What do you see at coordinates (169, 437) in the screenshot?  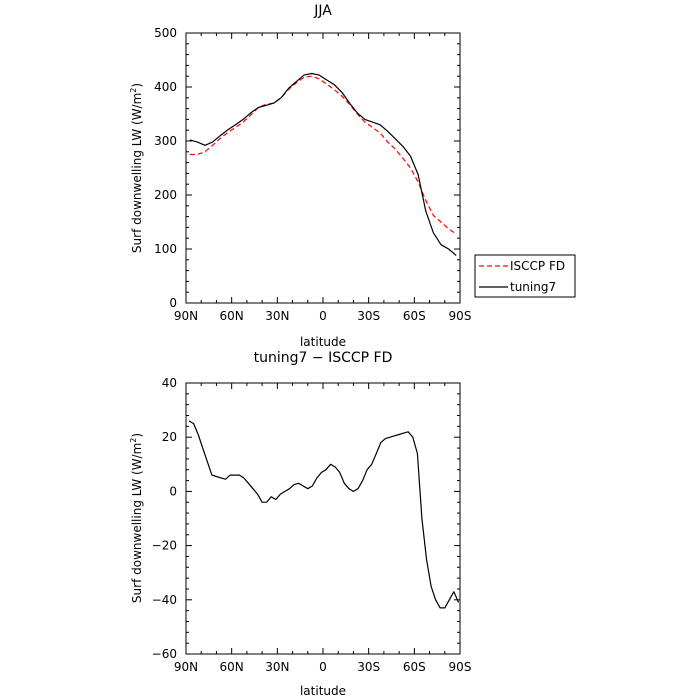 I see `bottom-ytick-label: 20` at bounding box center [169, 437].